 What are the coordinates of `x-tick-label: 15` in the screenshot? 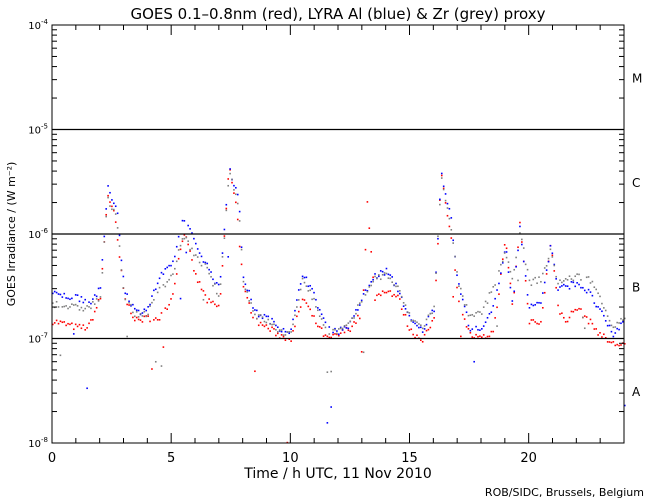 It's located at (409, 458).